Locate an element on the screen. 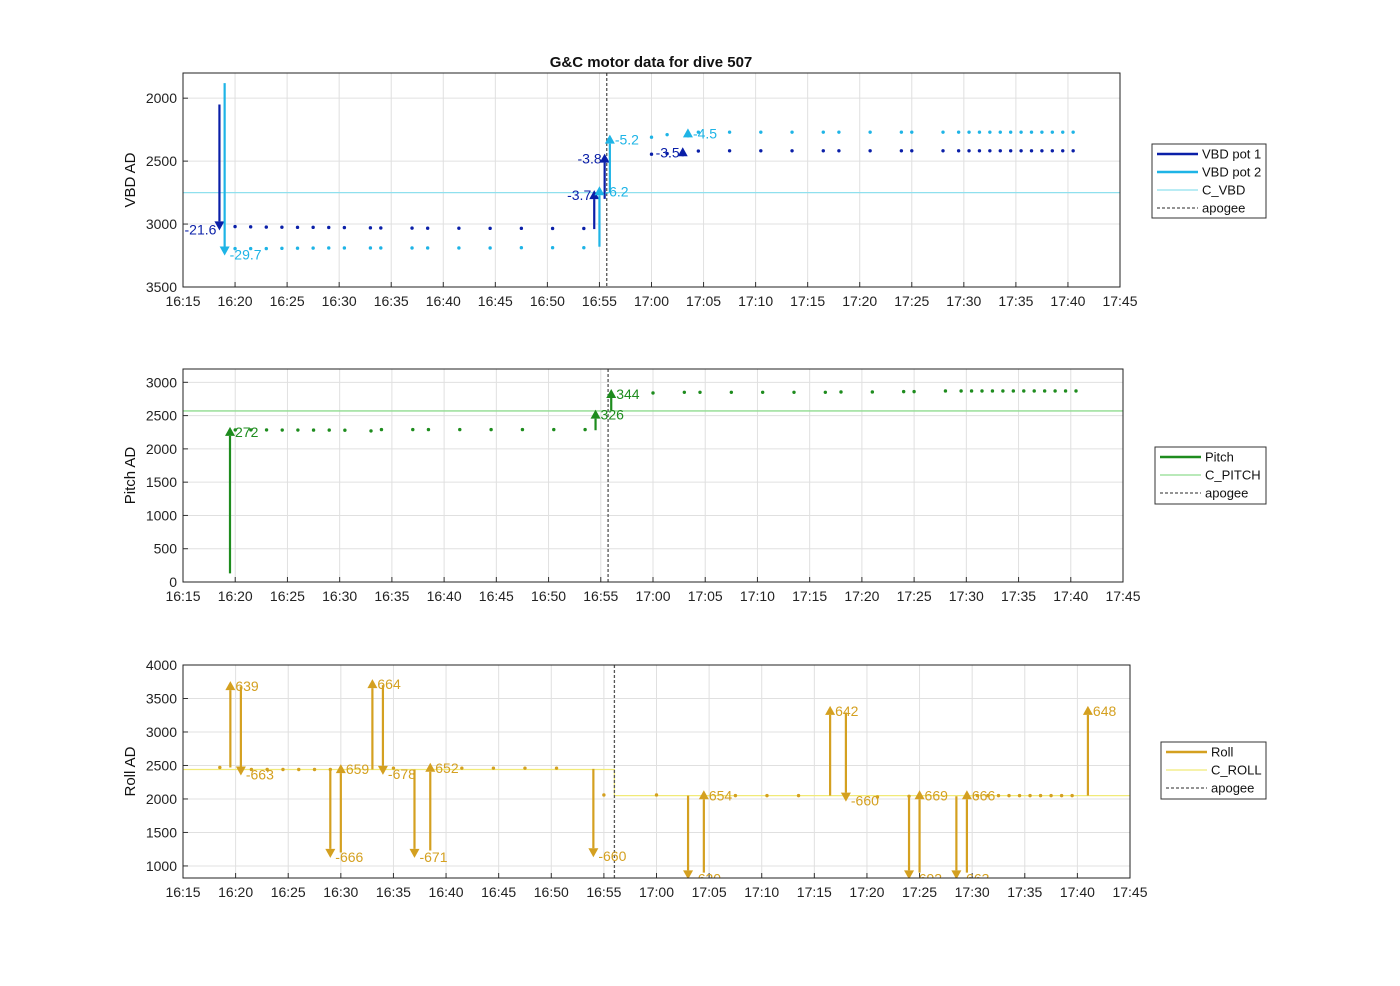 Image resolution: width=1400 pixels, height=986 pixels. x-tick-label: 17:40 is located at coordinates (1077, 892).